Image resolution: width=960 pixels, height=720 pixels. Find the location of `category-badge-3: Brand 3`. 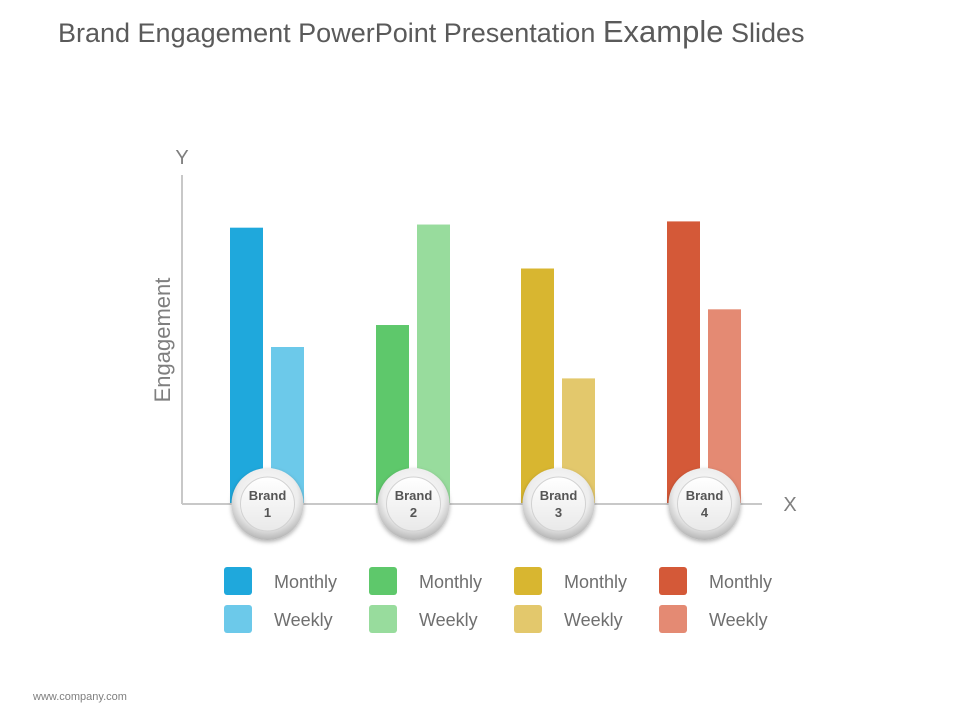

category-badge-3: Brand 3 is located at coordinates (558, 504).